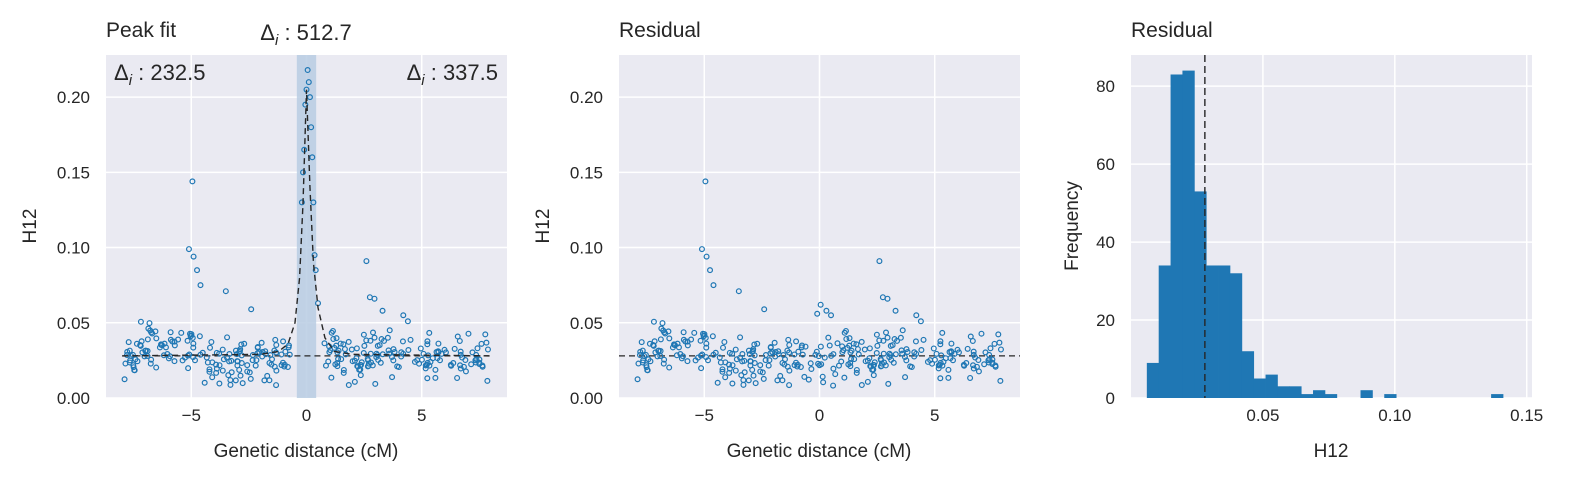  Describe the element at coordinates (586, 323) in the screenshot. I see `y-tick-label: 0.05` at that location.